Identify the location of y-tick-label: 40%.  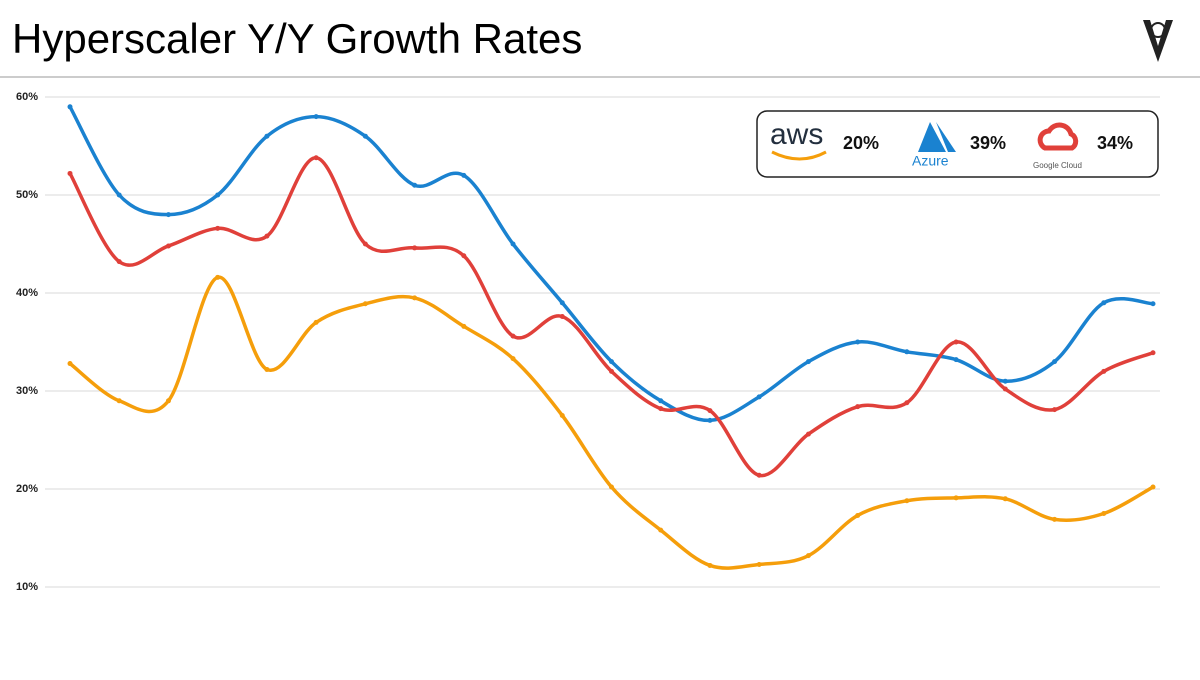
(27, 293).